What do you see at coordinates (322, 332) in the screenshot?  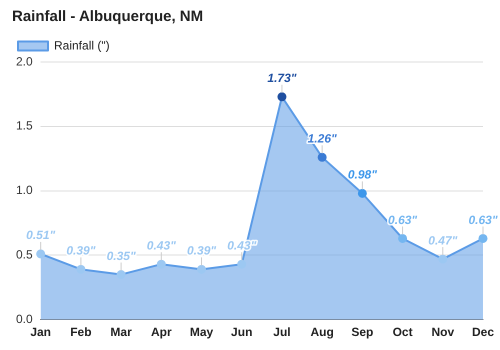 I see `x-tick-label: Aug` at bounding box center [322, 332].